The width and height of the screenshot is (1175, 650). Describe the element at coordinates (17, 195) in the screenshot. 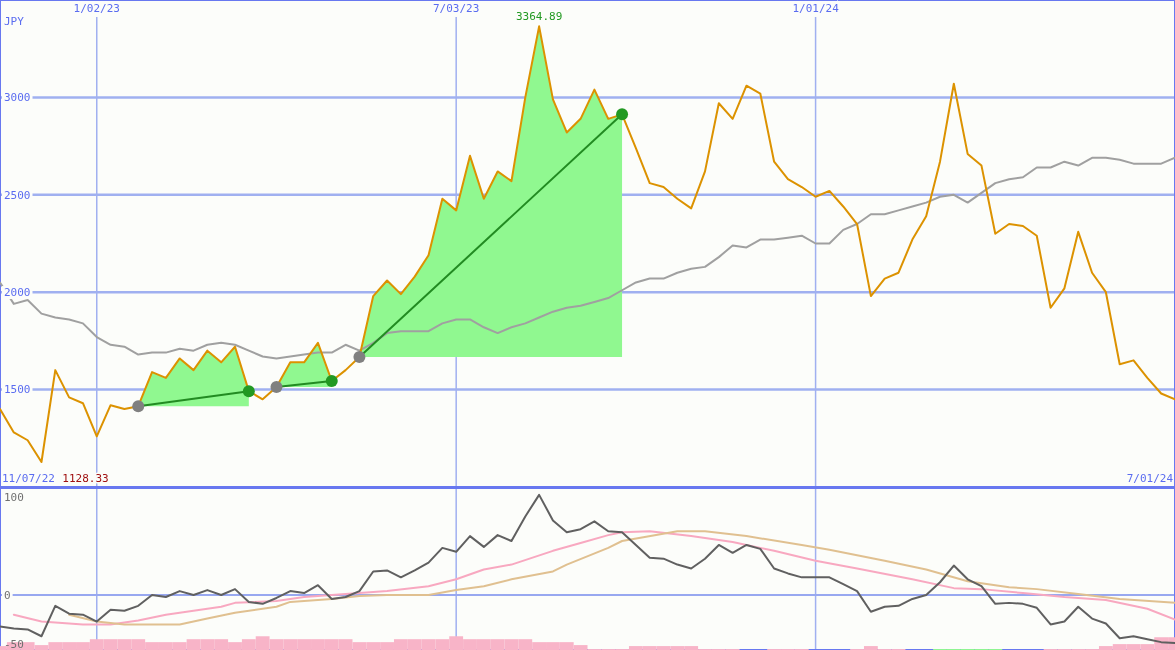

I see `y-tick-label: 2500` at that location.